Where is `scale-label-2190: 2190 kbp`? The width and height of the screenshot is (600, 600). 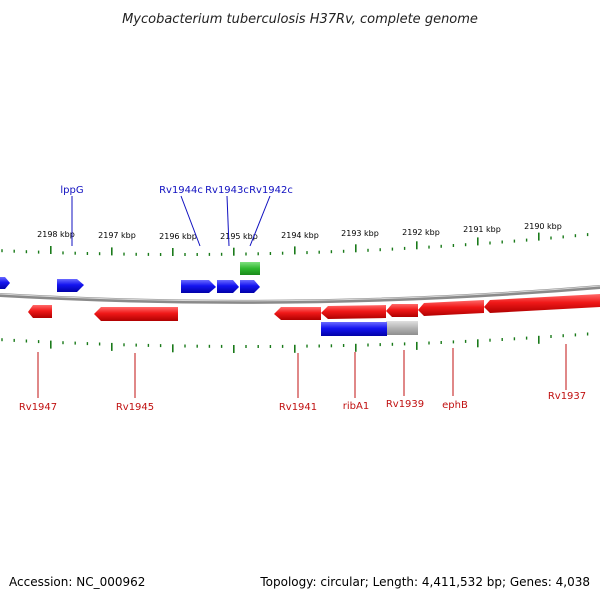 scale-label-2190: 2190 kbp is located at coordinates (543, 226).